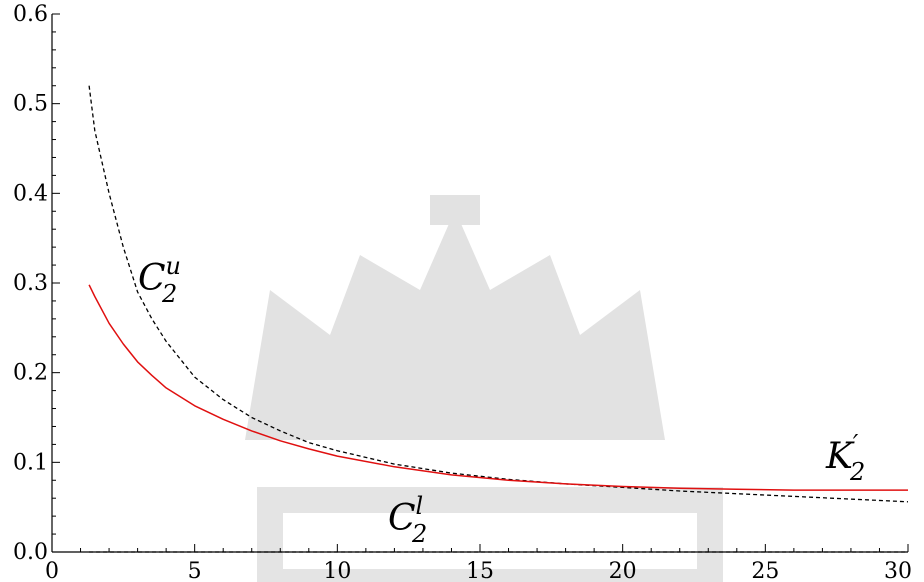  What do you see at coordinates (419, 534) in the screenshot?
I see `series-label-sub-2: 2` at bounding box center [419, 534].